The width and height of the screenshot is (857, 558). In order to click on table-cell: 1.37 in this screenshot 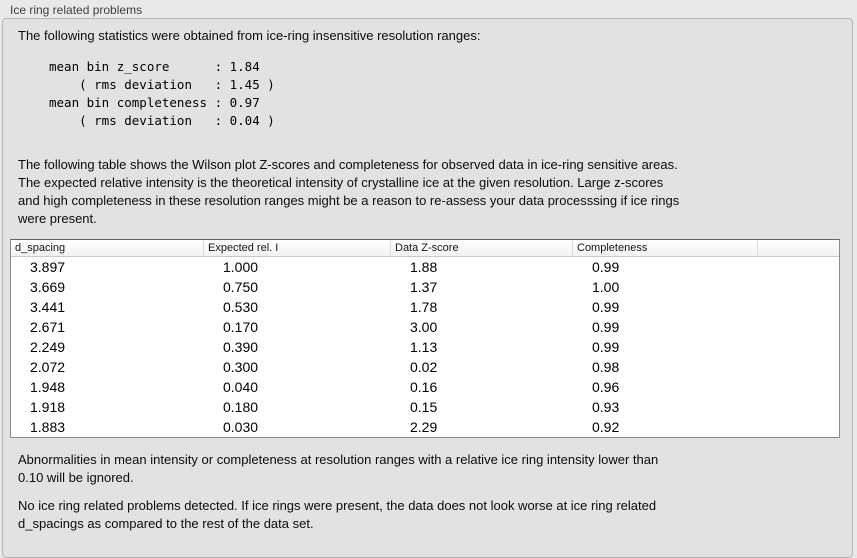, I will do `click(424, 287)`.